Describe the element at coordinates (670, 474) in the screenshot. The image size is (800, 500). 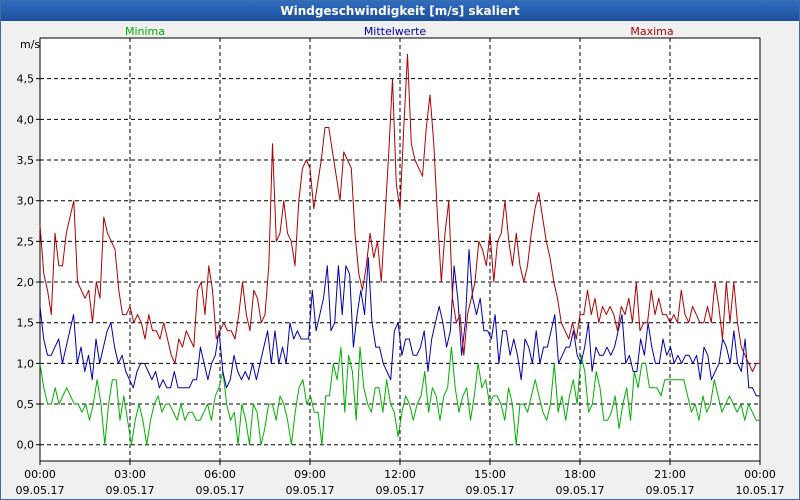
I see `x-tick-time: 21:00` at that location.